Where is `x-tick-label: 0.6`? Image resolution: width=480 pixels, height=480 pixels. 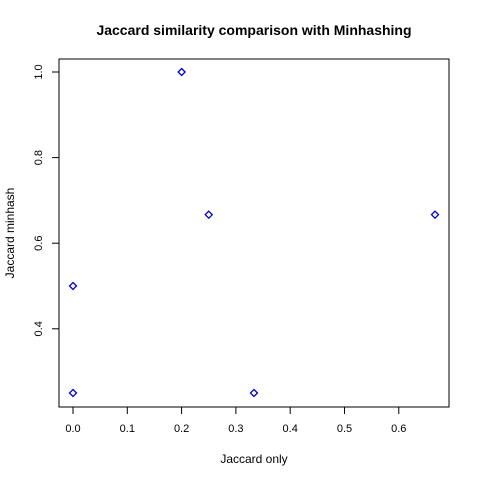
x-tick-label: 0.6 is located at coordinates (398, 429).